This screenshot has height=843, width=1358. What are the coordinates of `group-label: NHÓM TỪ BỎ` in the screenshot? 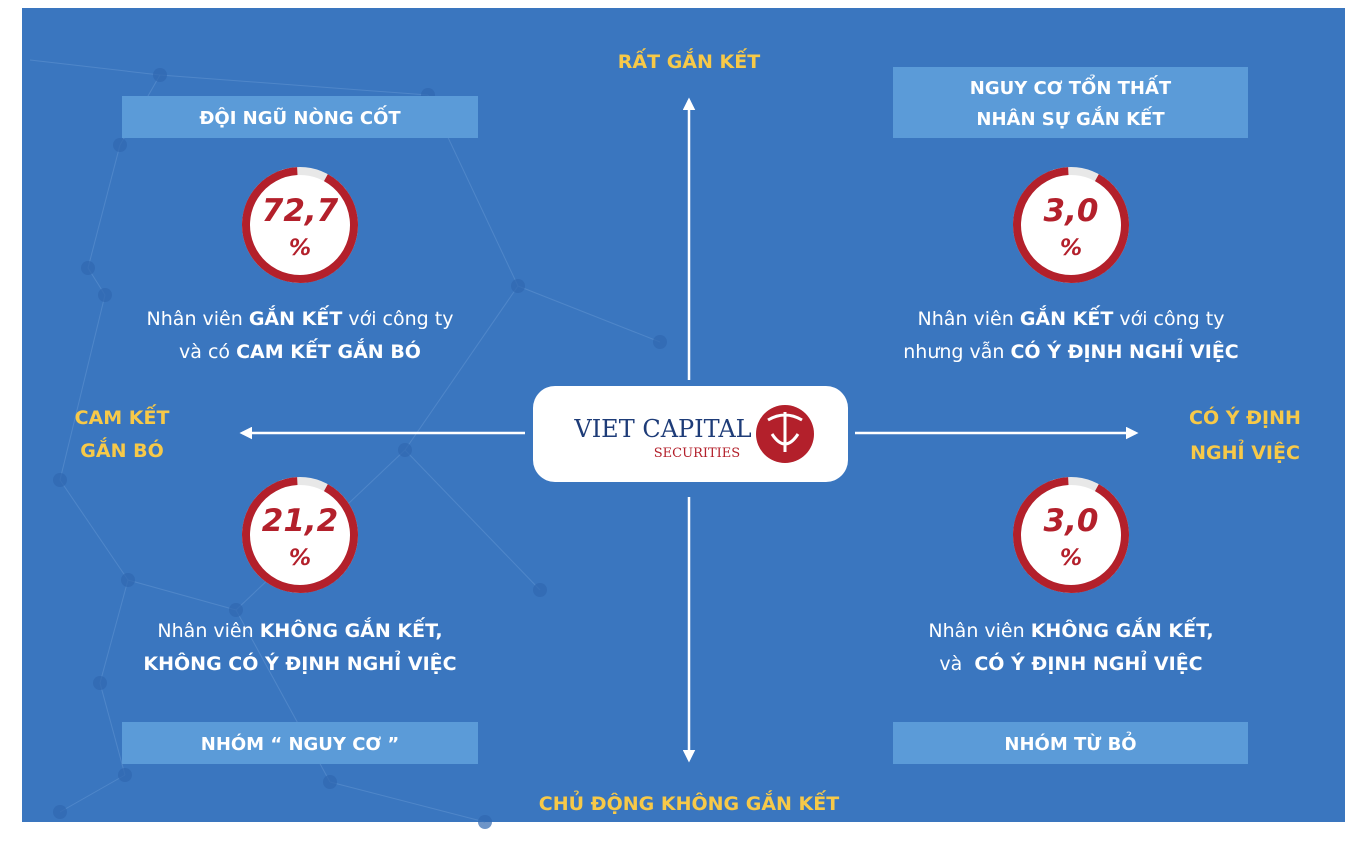 It's located at (1070, 743).